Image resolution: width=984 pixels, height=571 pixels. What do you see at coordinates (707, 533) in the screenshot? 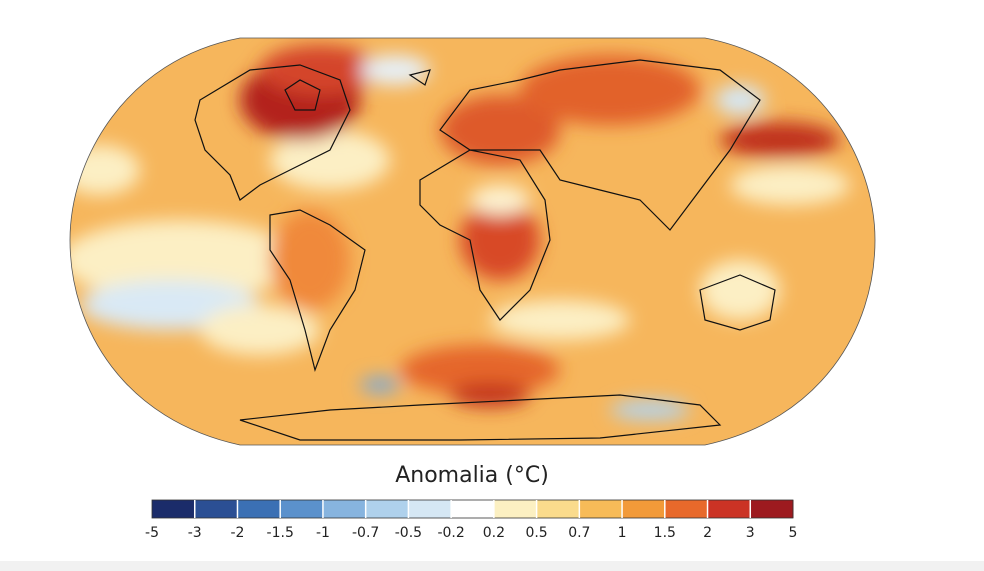
I see `tick-label: 2` at bounding box center [707, 533].